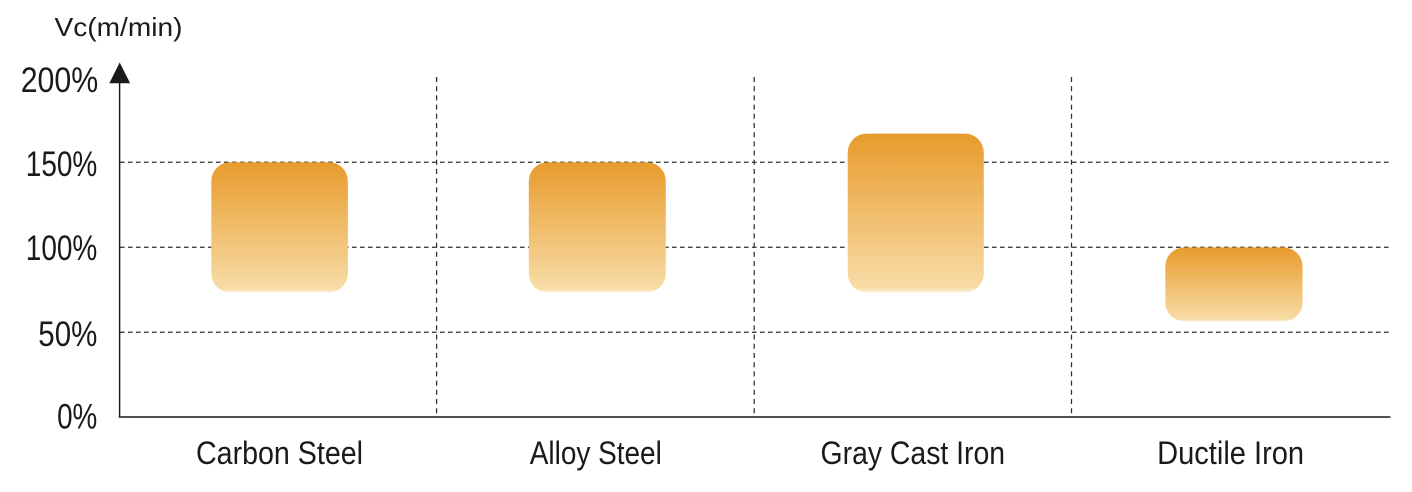  Describe the element at coordinates (913, 453) in the screenshot. I see `svg-text: Gray Cast Iron` at that location.